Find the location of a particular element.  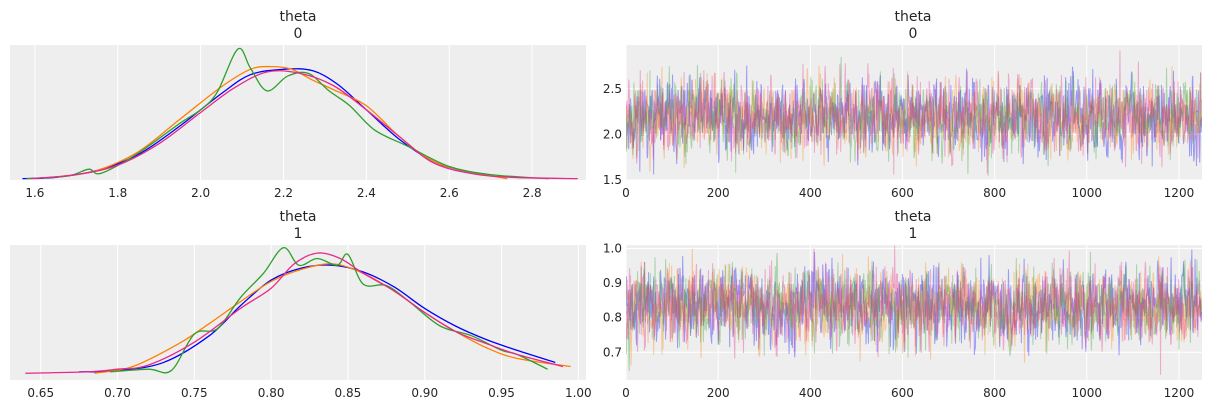

x-tick-label: 0.80 is located at coordinates (271, 393).